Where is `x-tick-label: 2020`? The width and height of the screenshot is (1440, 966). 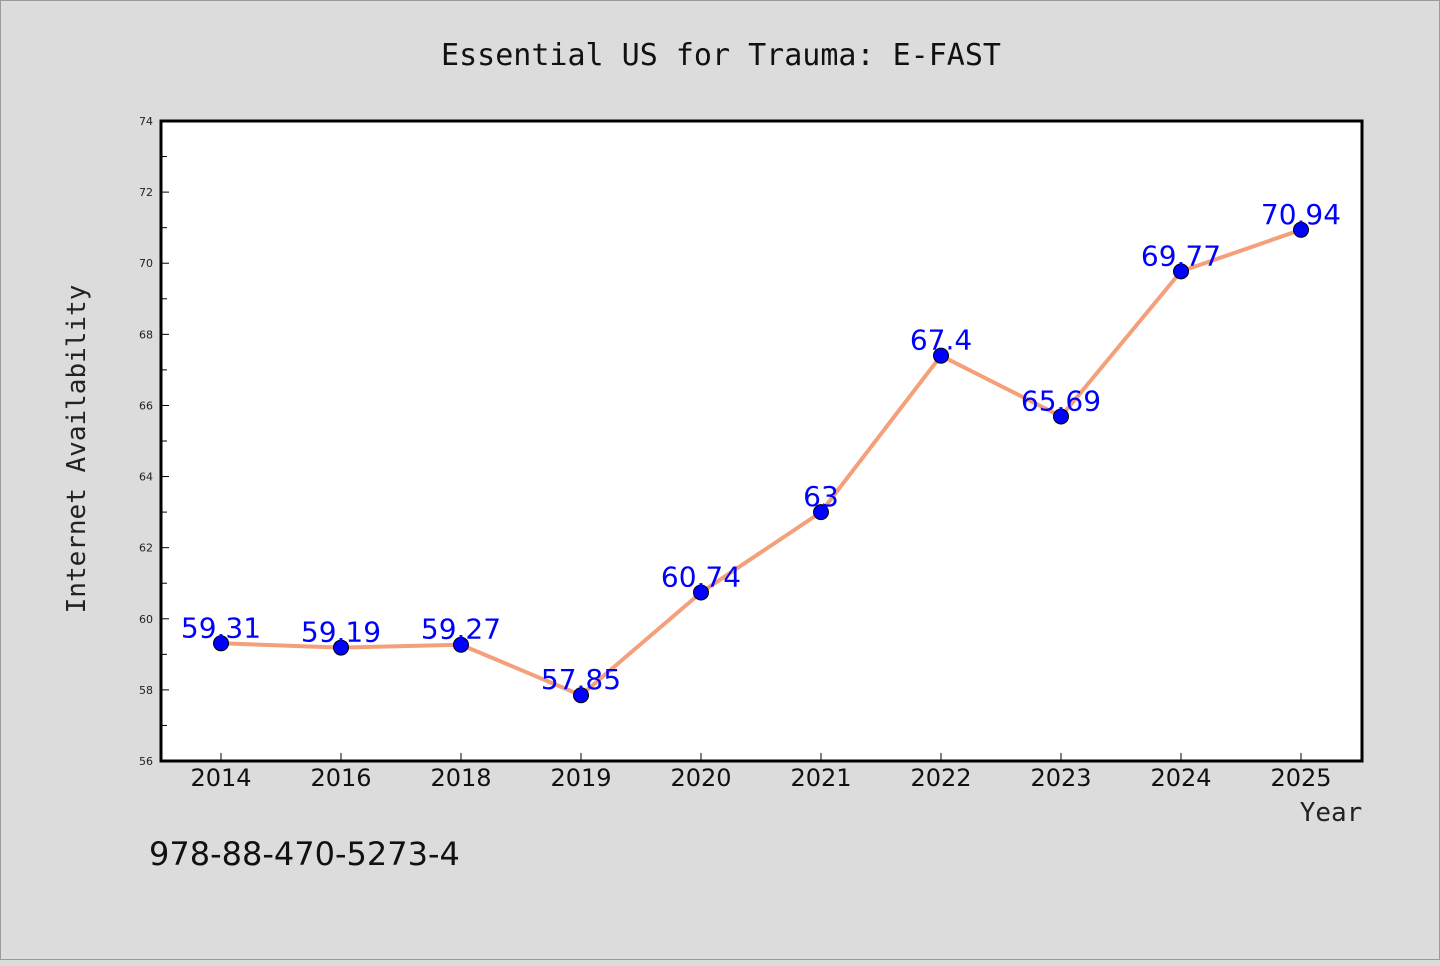 x-tick-label: 2020 is located at coordinates (700, 778).